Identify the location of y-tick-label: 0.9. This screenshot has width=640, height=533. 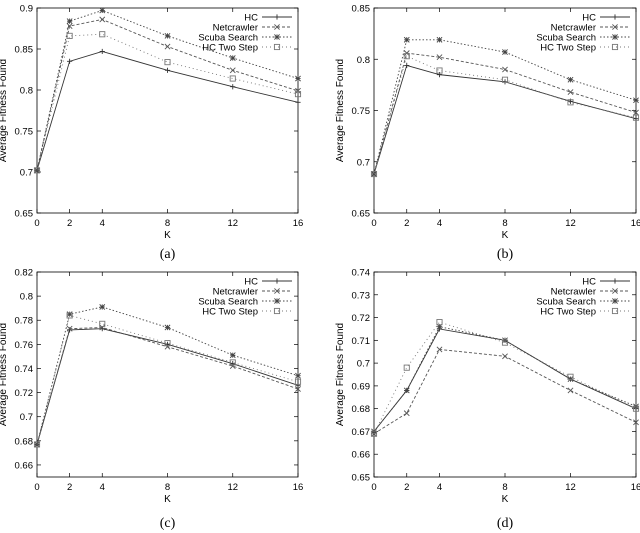
(26, 9).